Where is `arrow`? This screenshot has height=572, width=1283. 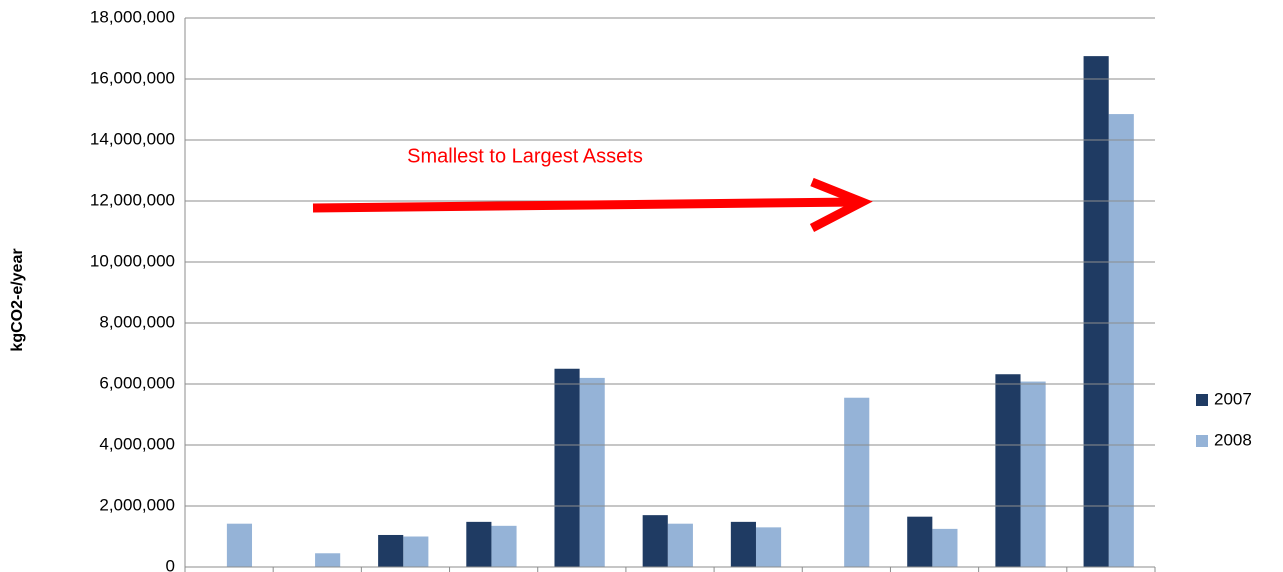
arrow is located at coordinates (592, 204).